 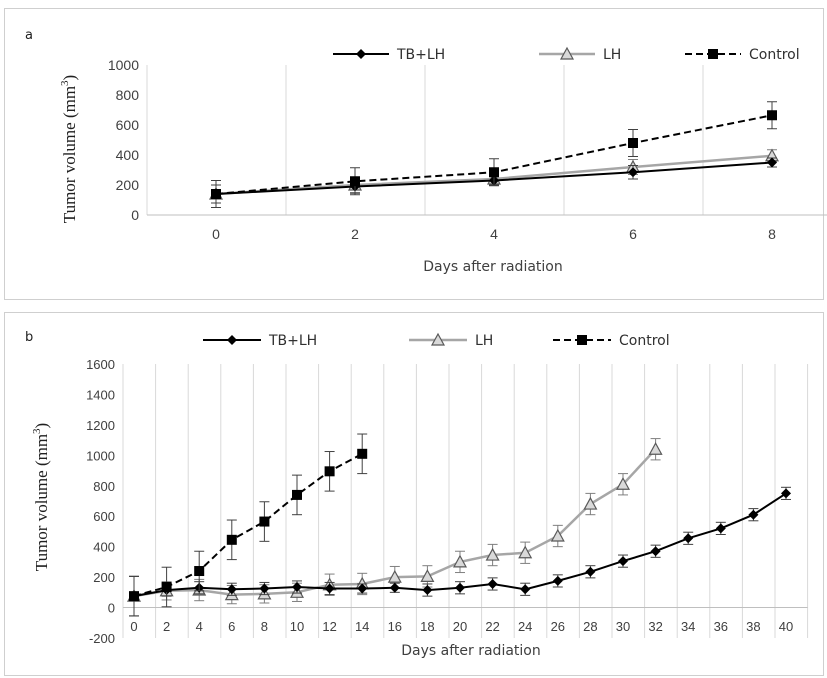 I want to click on x-tick-label: 12, so click(x=329, y=626).